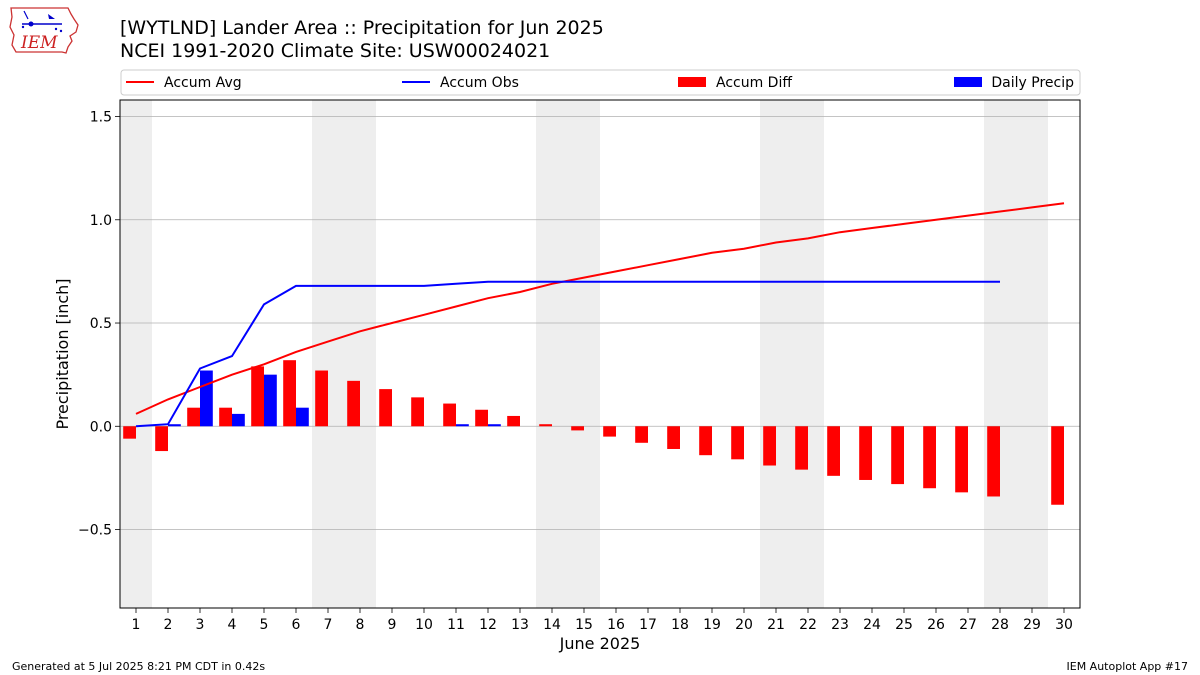 The height and width of the screenshot is (675, 1200). I want to click on x-tick-label: 13, so click(520, 625).